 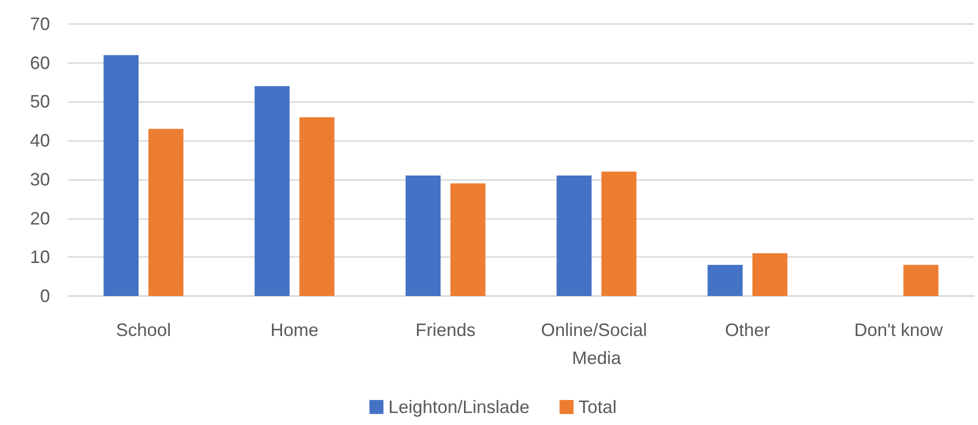 I want to click on y-tick-label: 20, so click(x=40, y=218).